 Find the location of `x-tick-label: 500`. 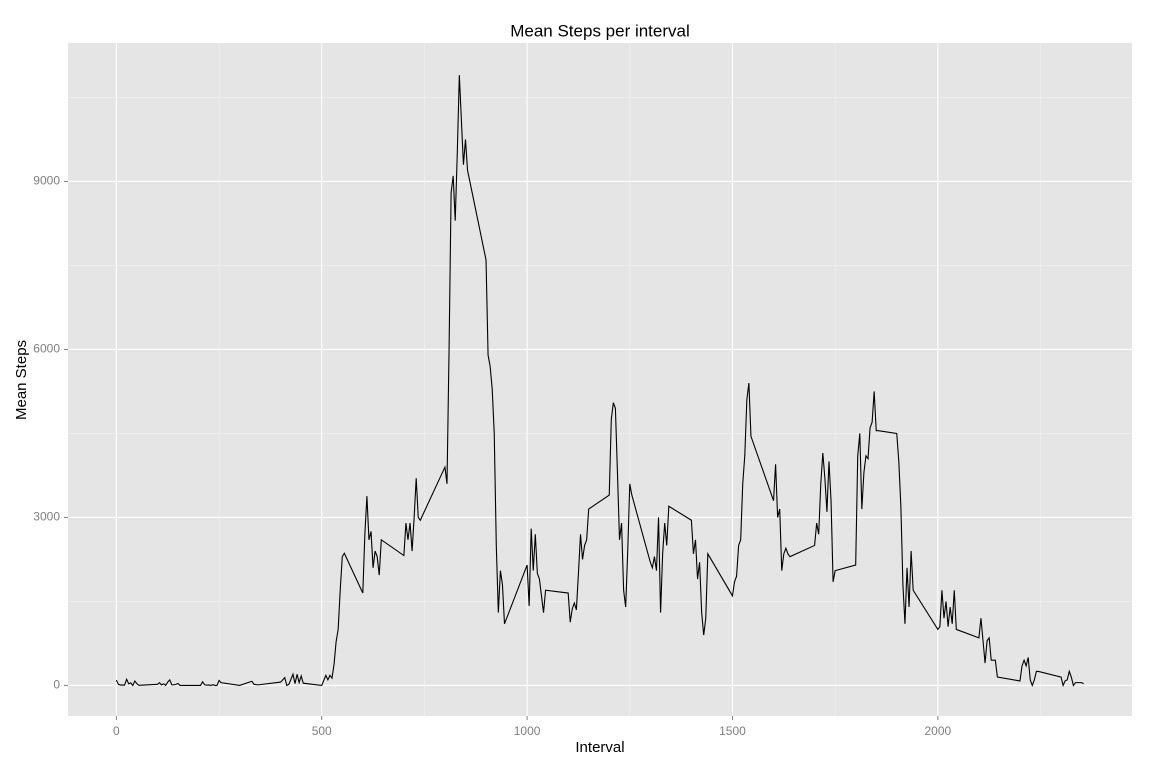

x-tick-label: 500 is located at coordinates (322, 731).